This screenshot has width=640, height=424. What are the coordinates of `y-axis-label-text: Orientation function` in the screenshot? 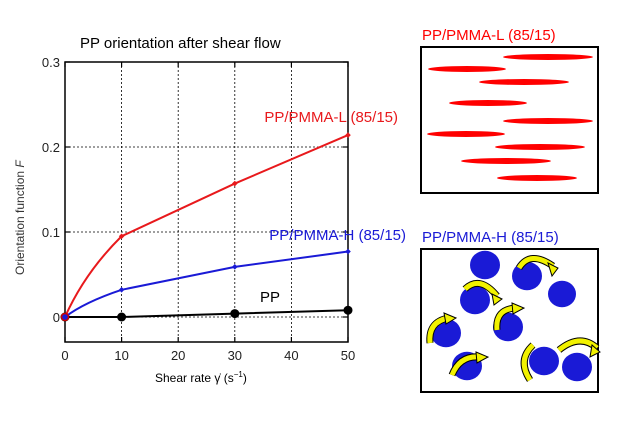 It's located at (20, 221).